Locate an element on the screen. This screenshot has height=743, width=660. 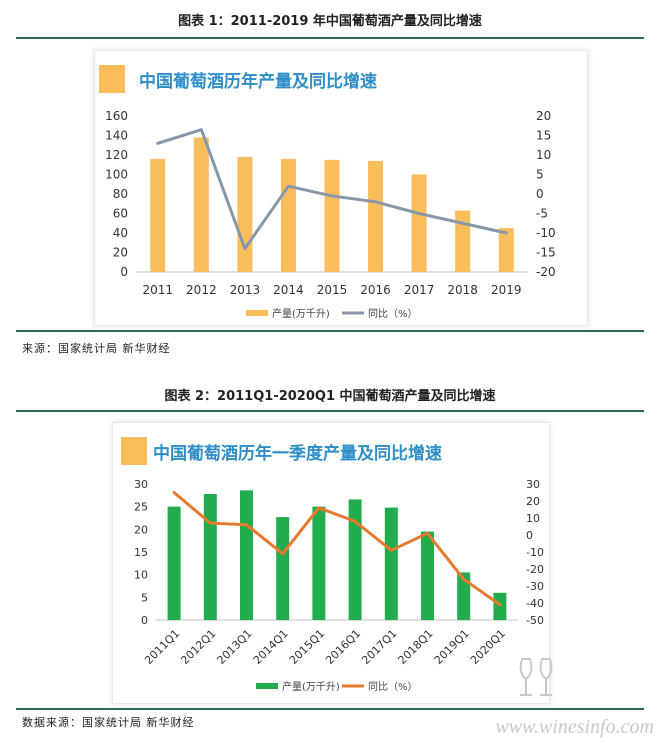
figure-2-source: 数据来源：国家统计局 新华财经 is located at coordinates (108, 722).